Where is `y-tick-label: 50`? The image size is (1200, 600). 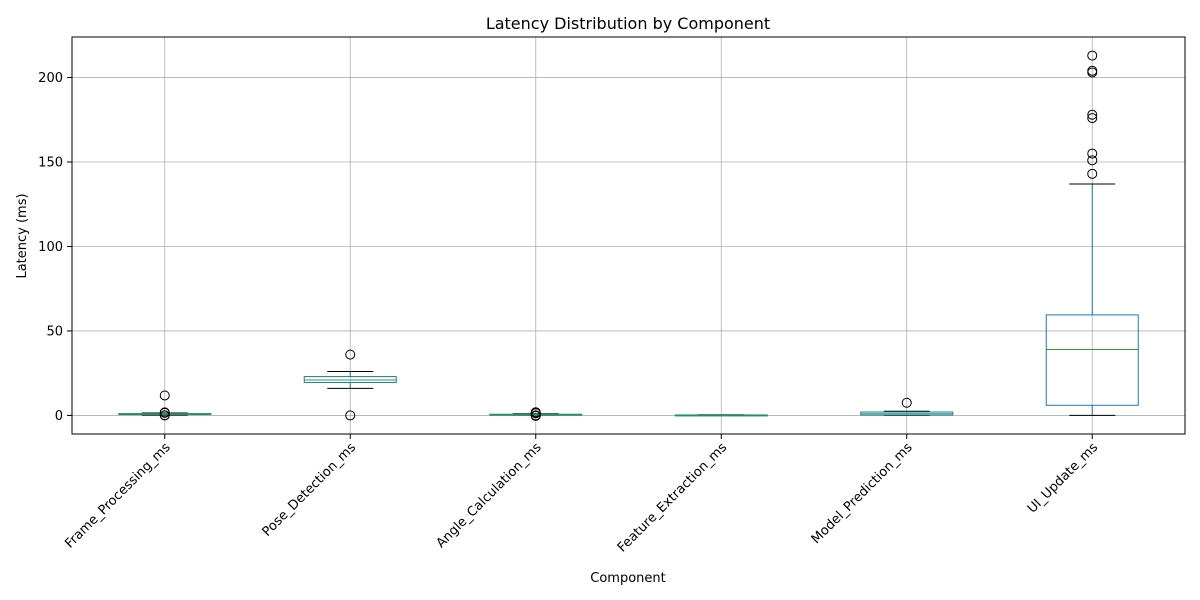 y-tick-label: 50 is located at coordinates (54, 331).